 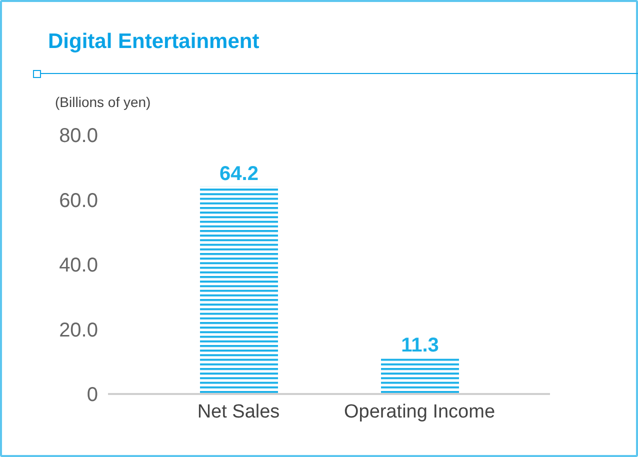 What do you see at coordinates (103, 102) in the screenshot?
I see `y-axis-title: (Billions of yen)` at bounding box center [103, 102].